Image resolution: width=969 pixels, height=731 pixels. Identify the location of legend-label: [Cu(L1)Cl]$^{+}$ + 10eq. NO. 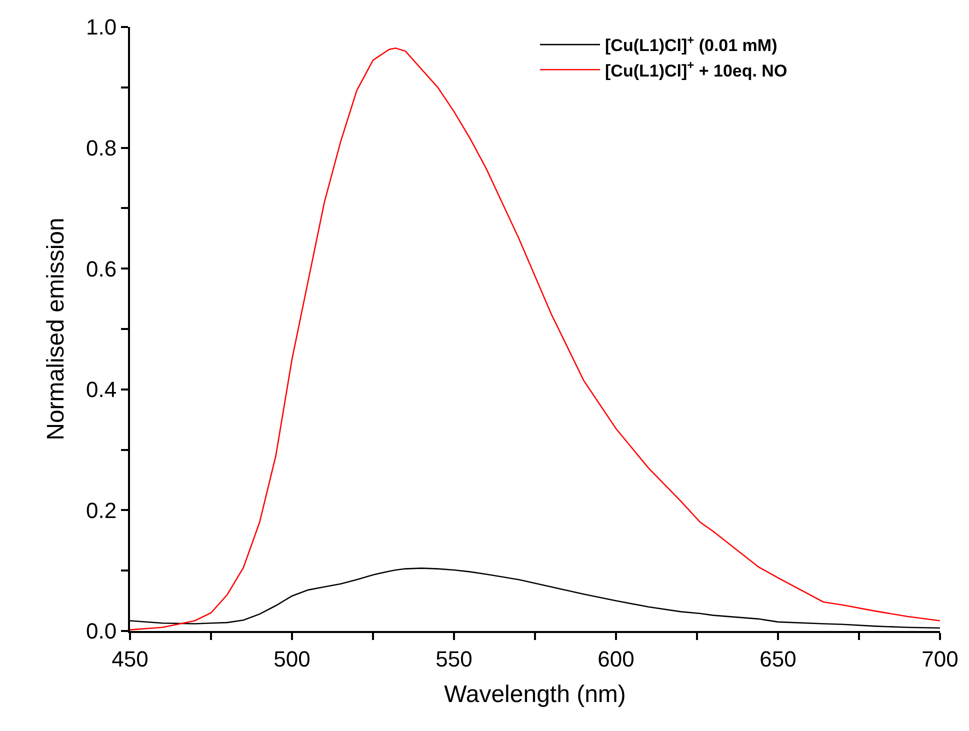
(696, 69).